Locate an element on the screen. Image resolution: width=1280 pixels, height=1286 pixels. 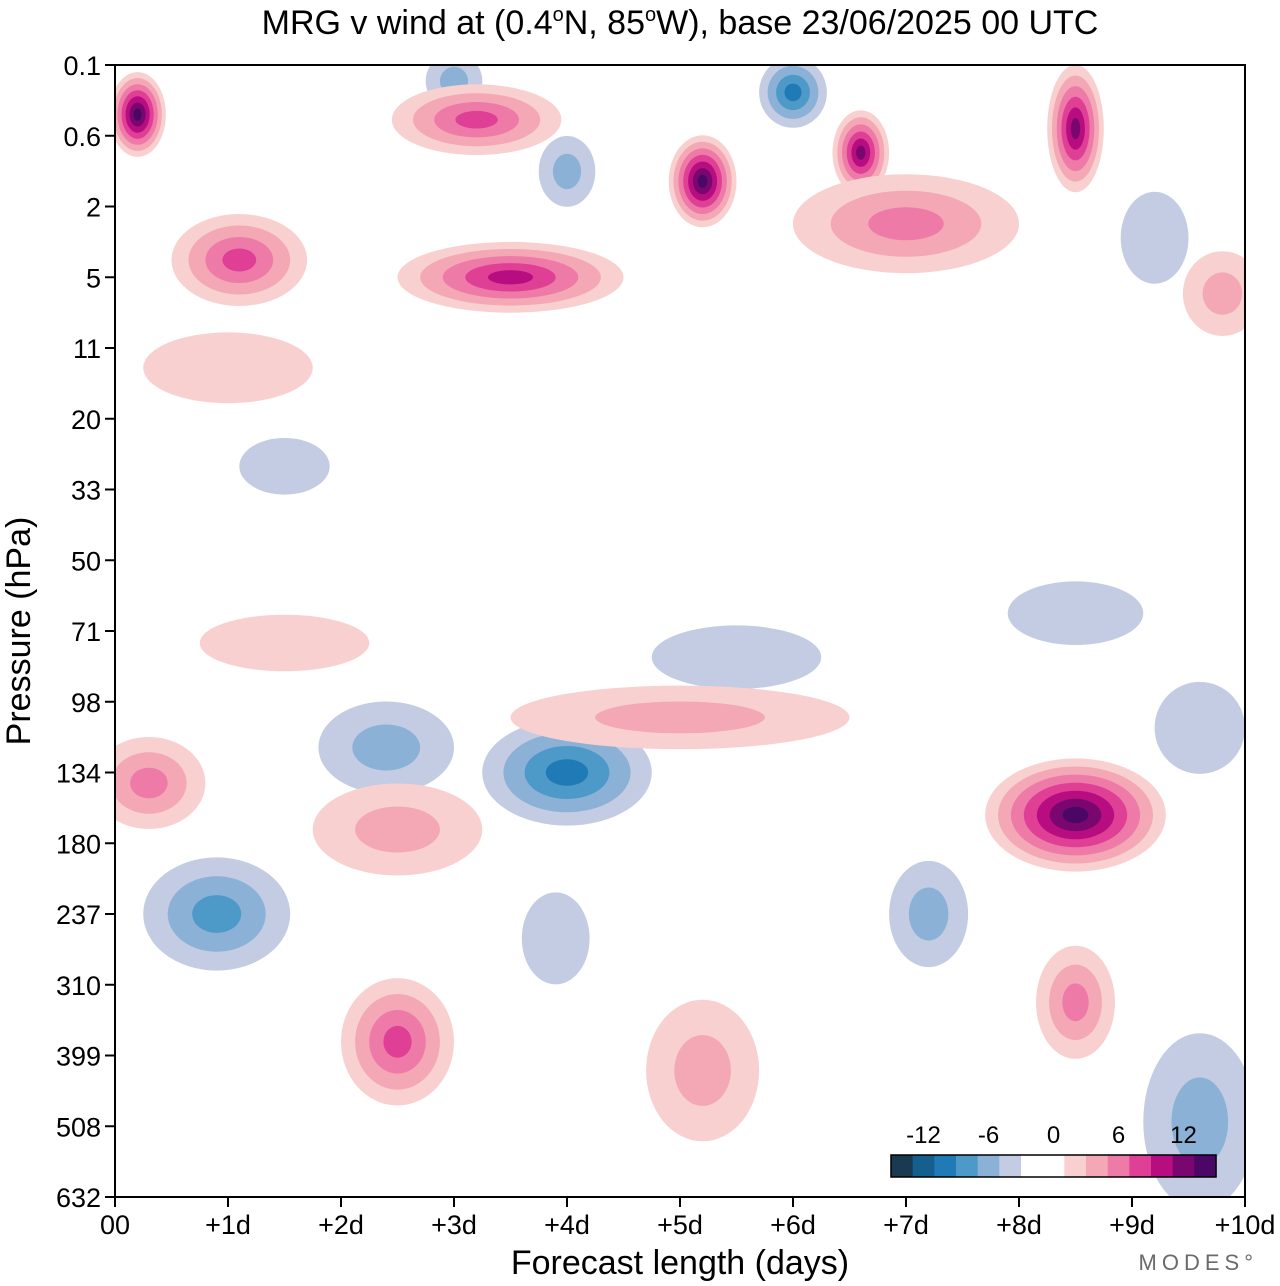
colorbar-label: -12 is located at coordinates (923, 1135).